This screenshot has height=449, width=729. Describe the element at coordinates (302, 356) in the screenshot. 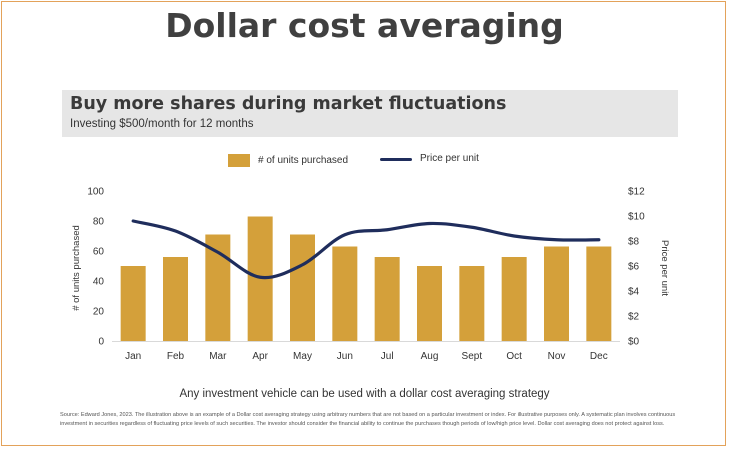

I see `x-tick-label: May` at that location.